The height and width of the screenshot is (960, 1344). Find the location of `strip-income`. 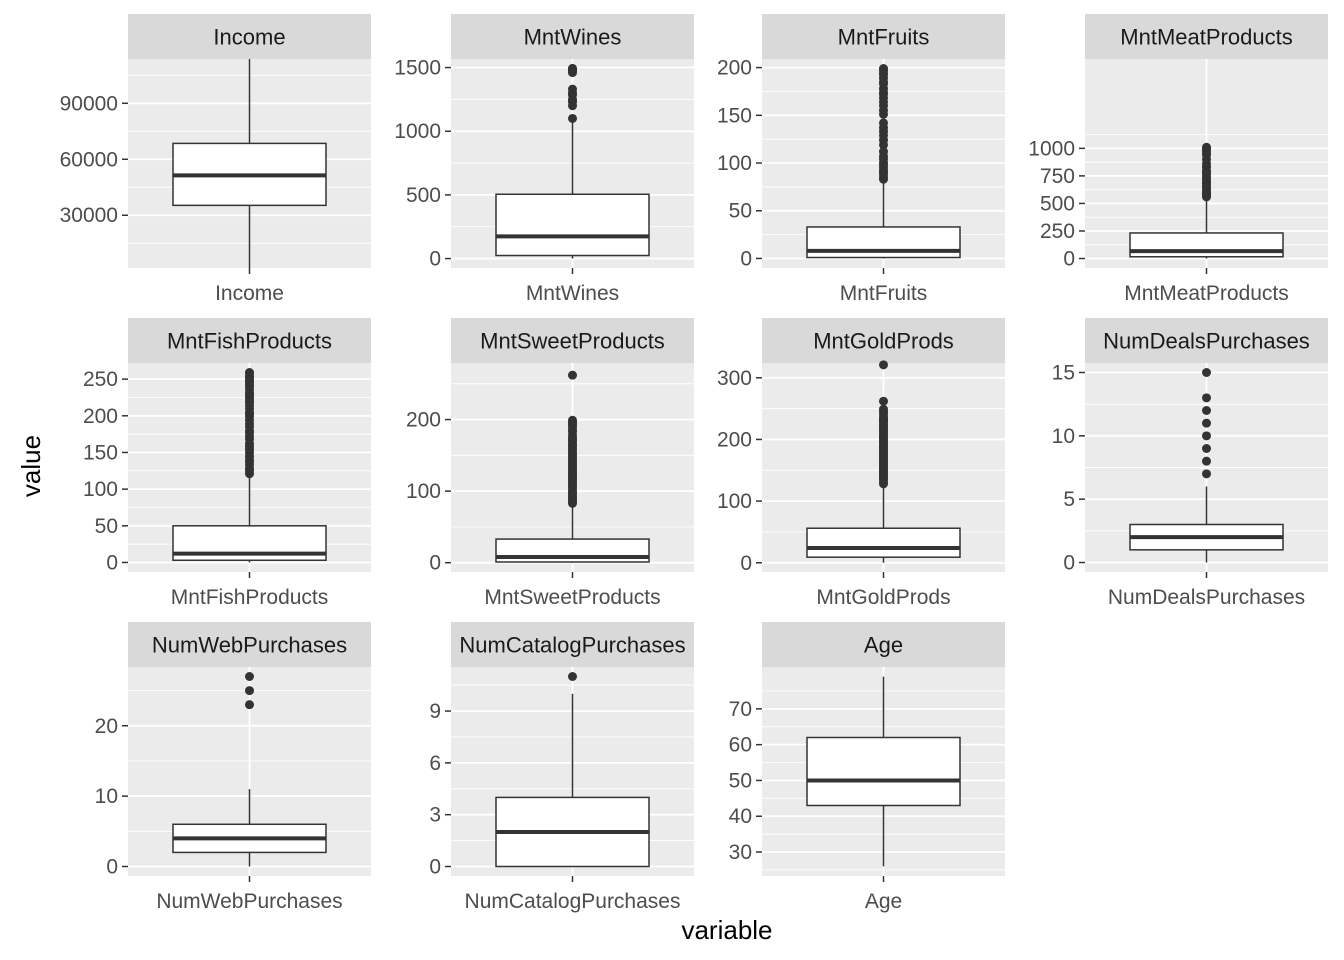

strip-income is located at coordinates (249, 36).